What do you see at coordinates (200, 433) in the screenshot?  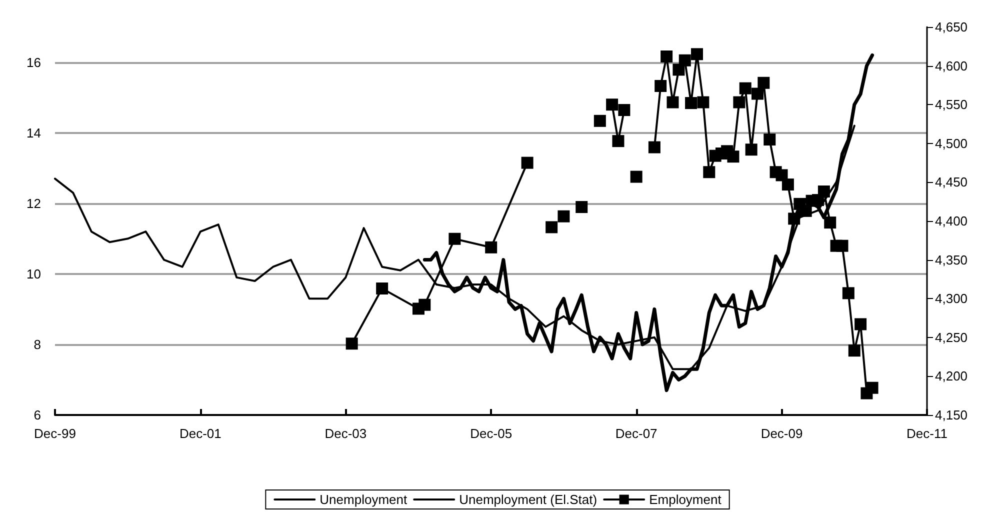 I see `x-tick-label: Dec-01` at bounding box center [200, 433].